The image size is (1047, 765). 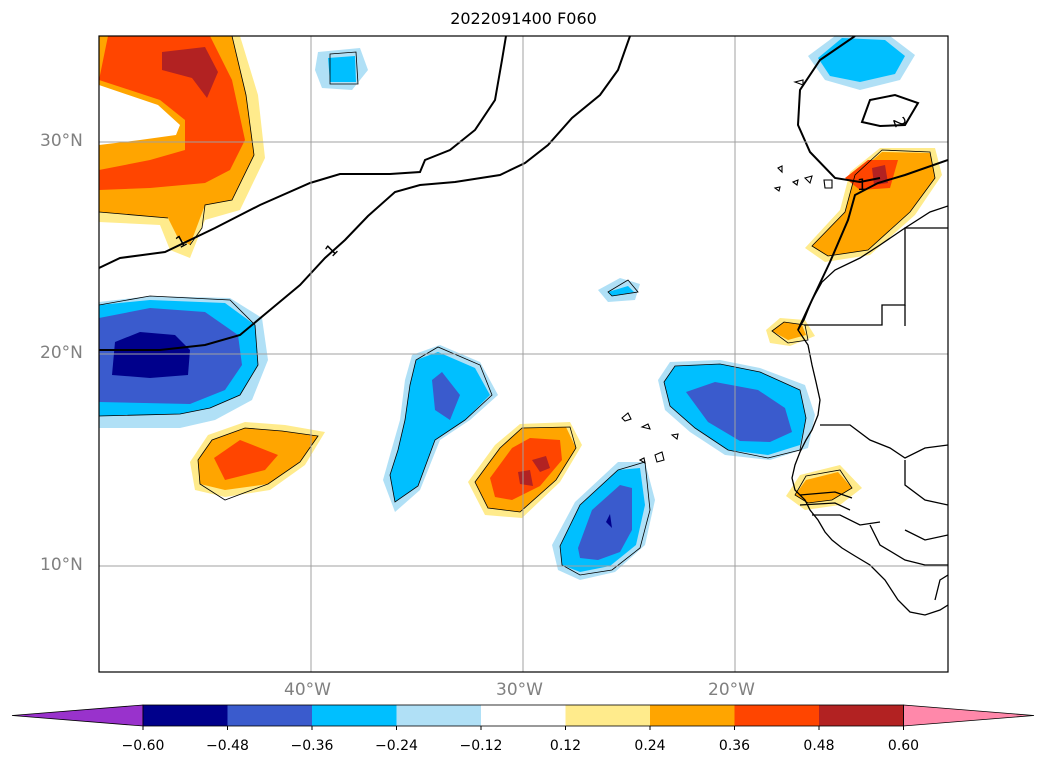 I want to click on colorbar-tick-label: 0.24, so click(x=650, y=746).